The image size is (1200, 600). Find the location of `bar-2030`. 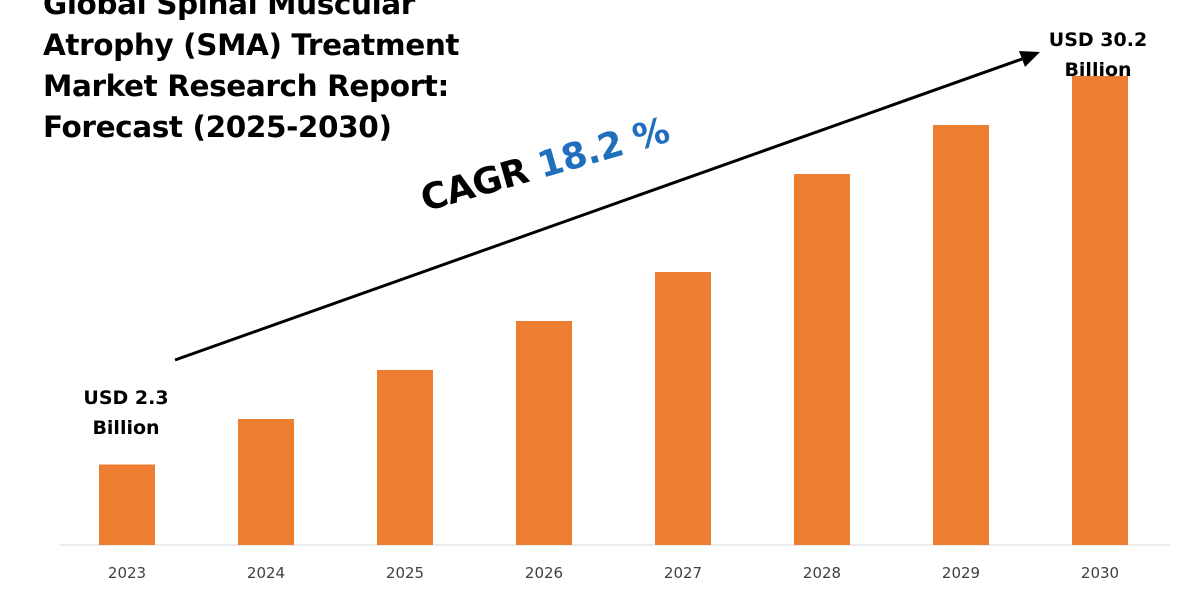

bar-2030 is located at coordinates (1100, 310).